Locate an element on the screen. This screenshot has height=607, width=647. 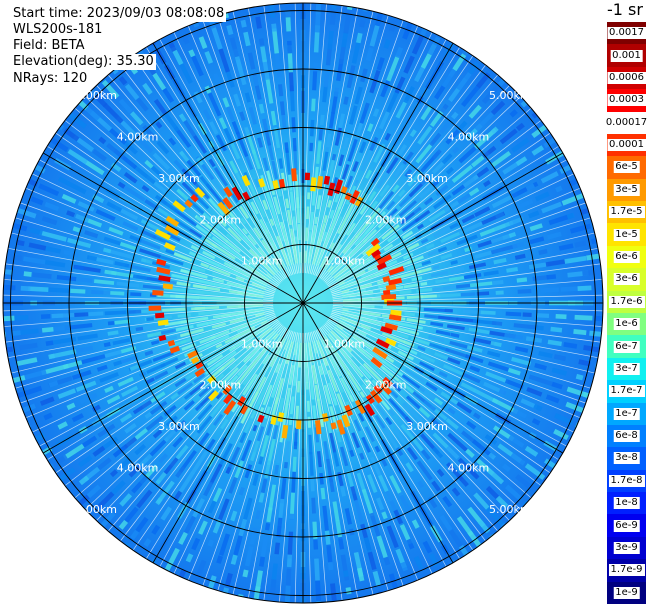
colorbar-cell: 1e-7 is located at coordinates (626, 414).